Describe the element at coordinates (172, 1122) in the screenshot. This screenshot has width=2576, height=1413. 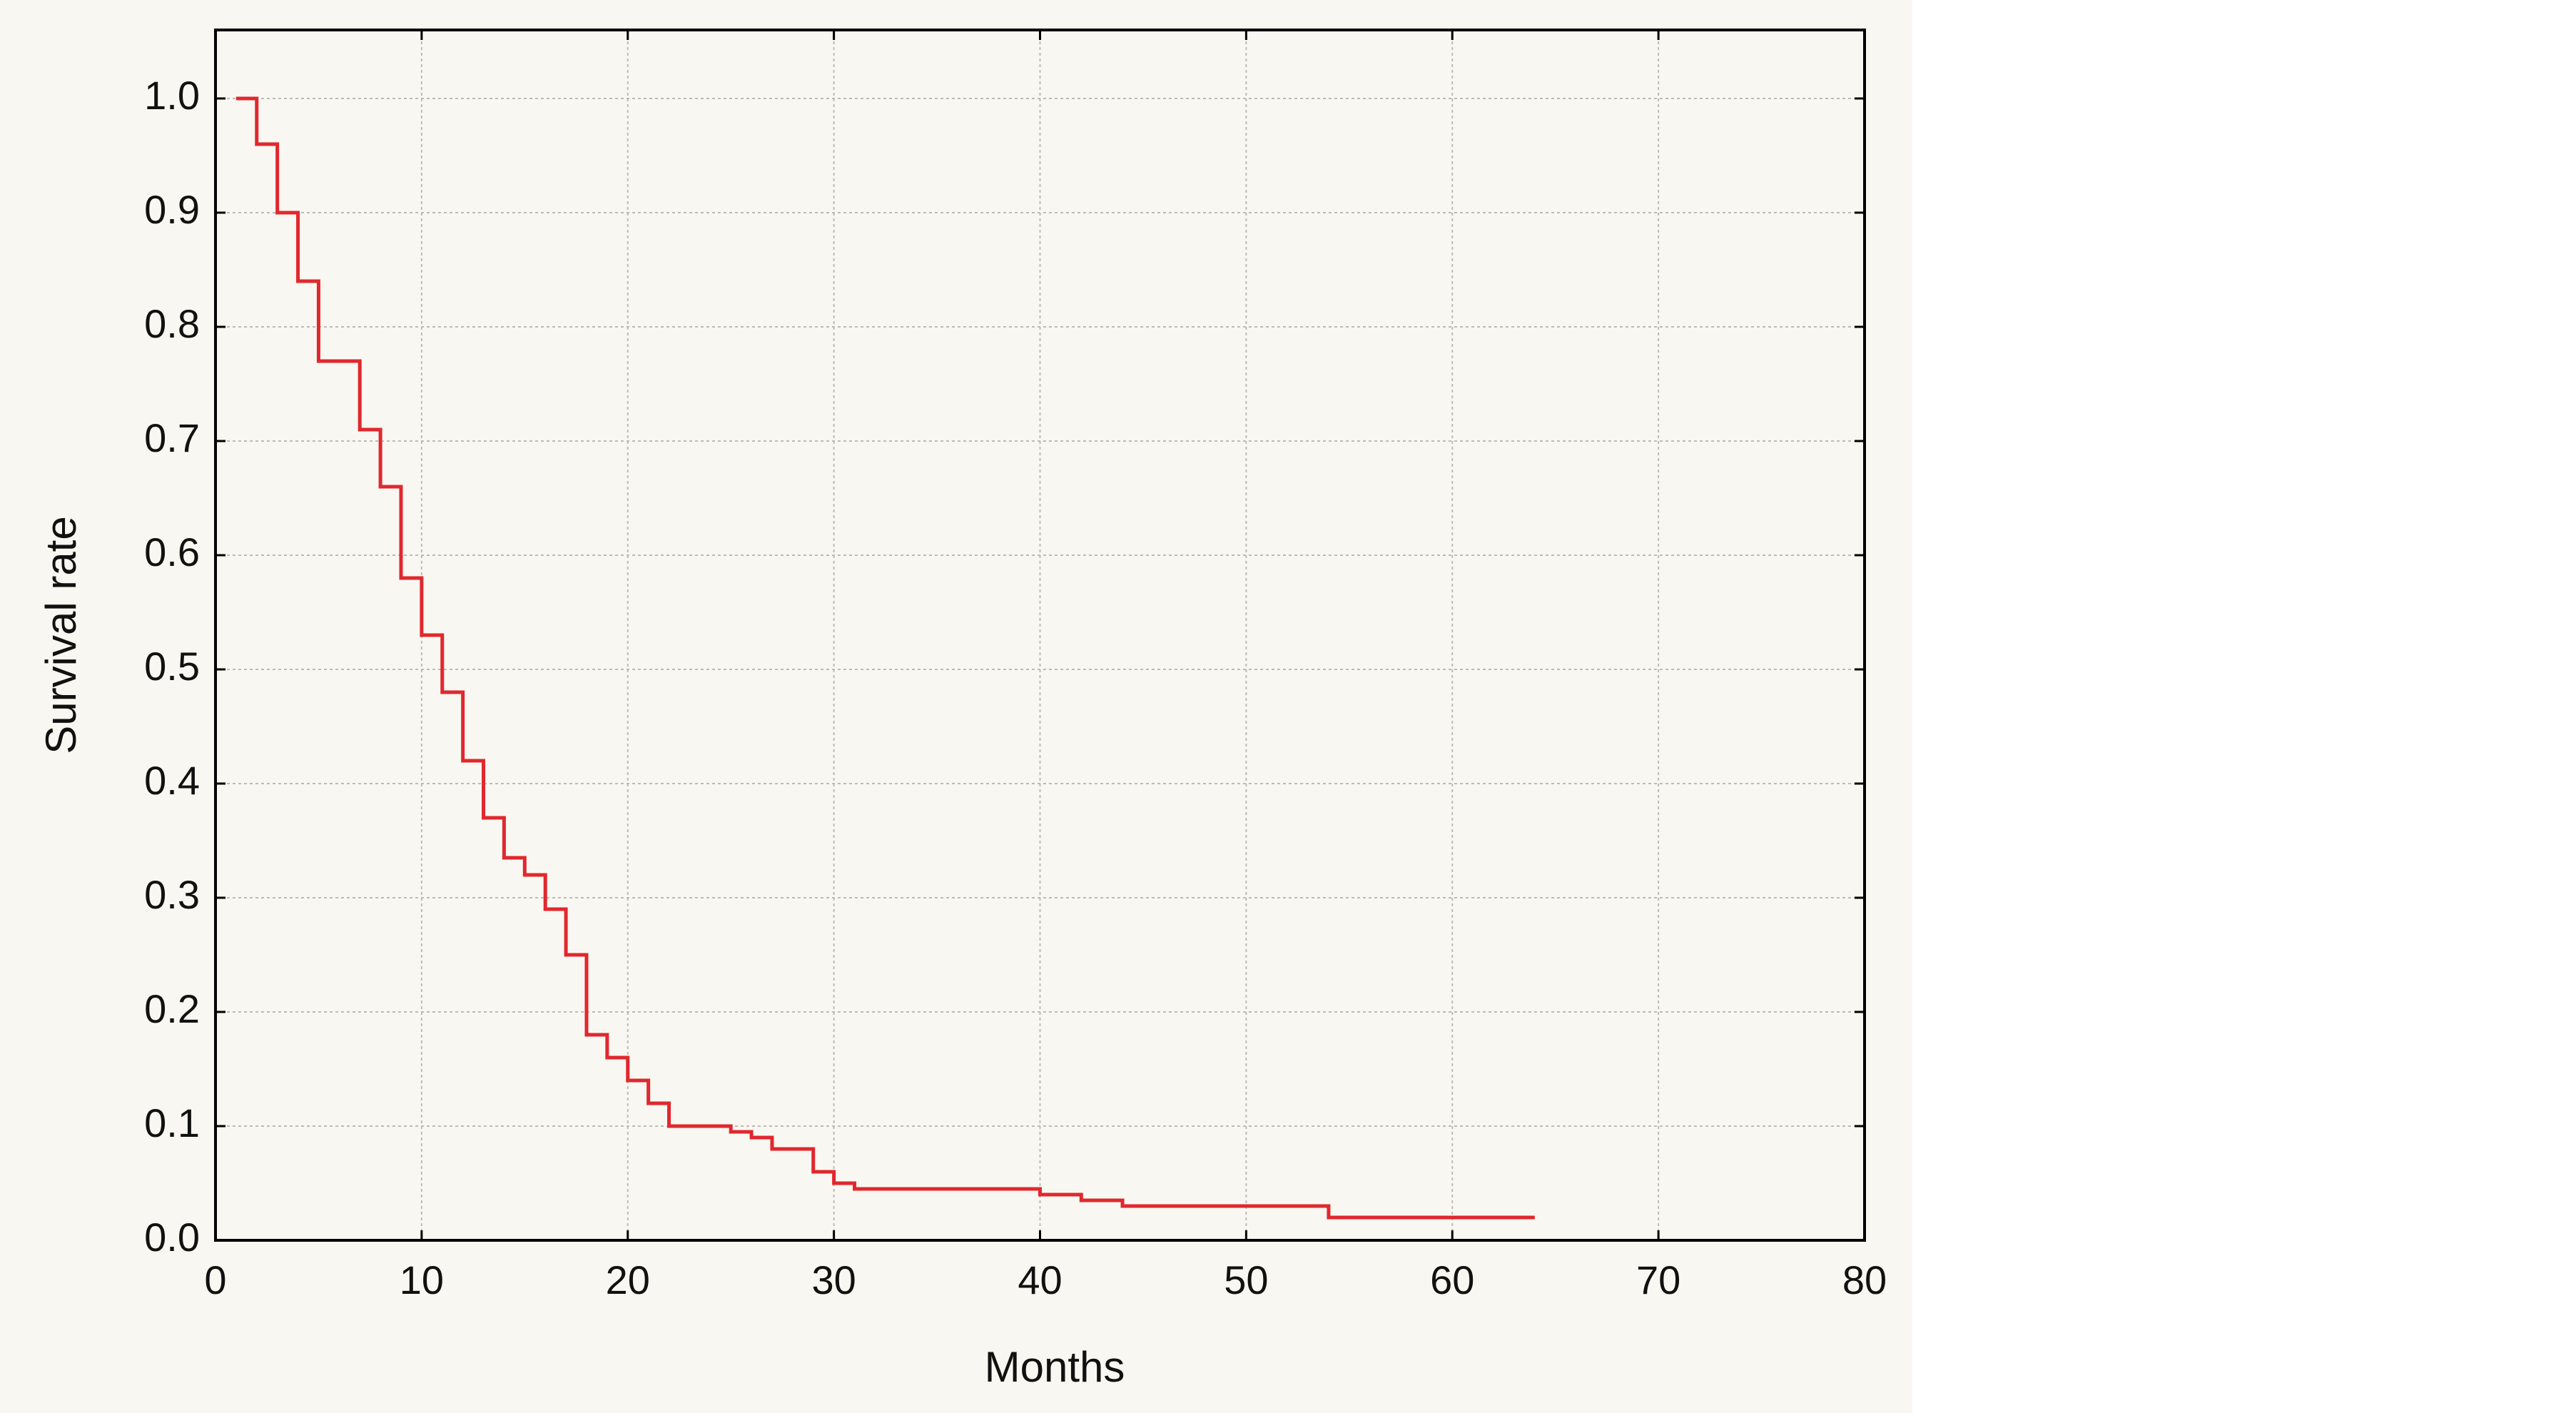
I see `y-tick-label: 0.1` at that location.